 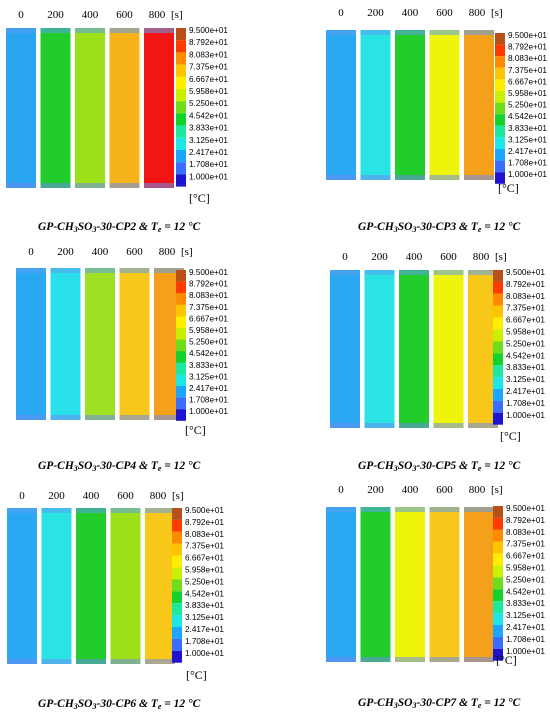 What do you see at coordinates (204, 593) in the screenshot?
I see `legend-value: 4.542e+01` at bounding box center [204, 593].